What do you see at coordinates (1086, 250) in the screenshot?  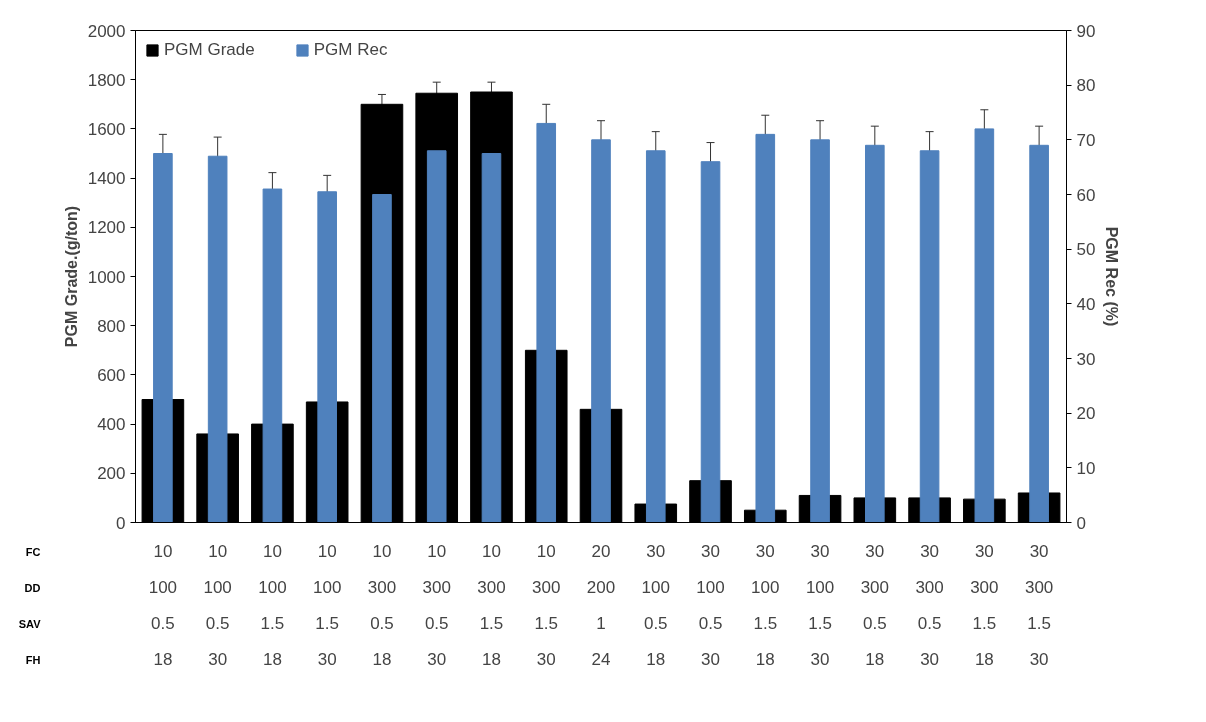 I see `y2-tick-label: 50` at bounding box center [1086, 250].